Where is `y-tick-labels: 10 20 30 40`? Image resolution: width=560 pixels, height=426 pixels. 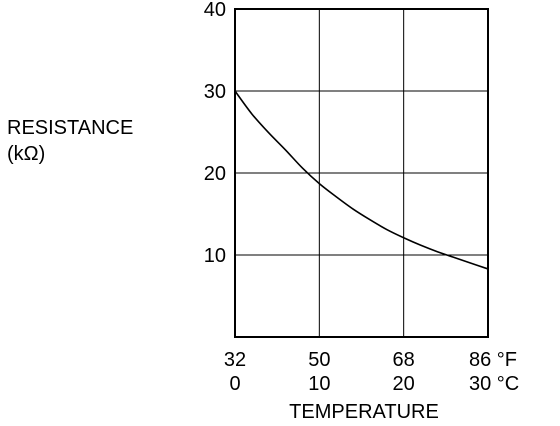
y-tick-labels: 10 20 30 40 is located at coordinates (215, 133).